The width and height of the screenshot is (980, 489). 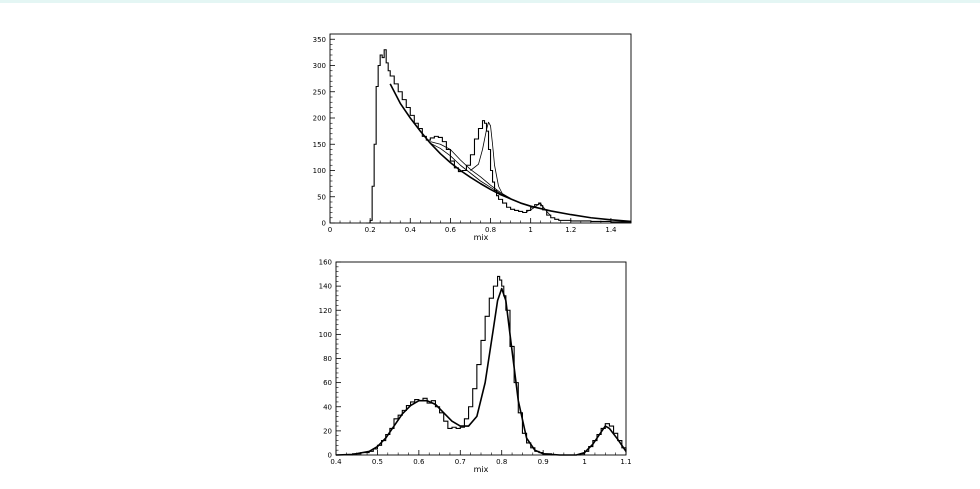 What do you see at coordinates (370, 230) in the screenshot?
I see `x-tick-label: 0.2` at bounding box center [370, 230].